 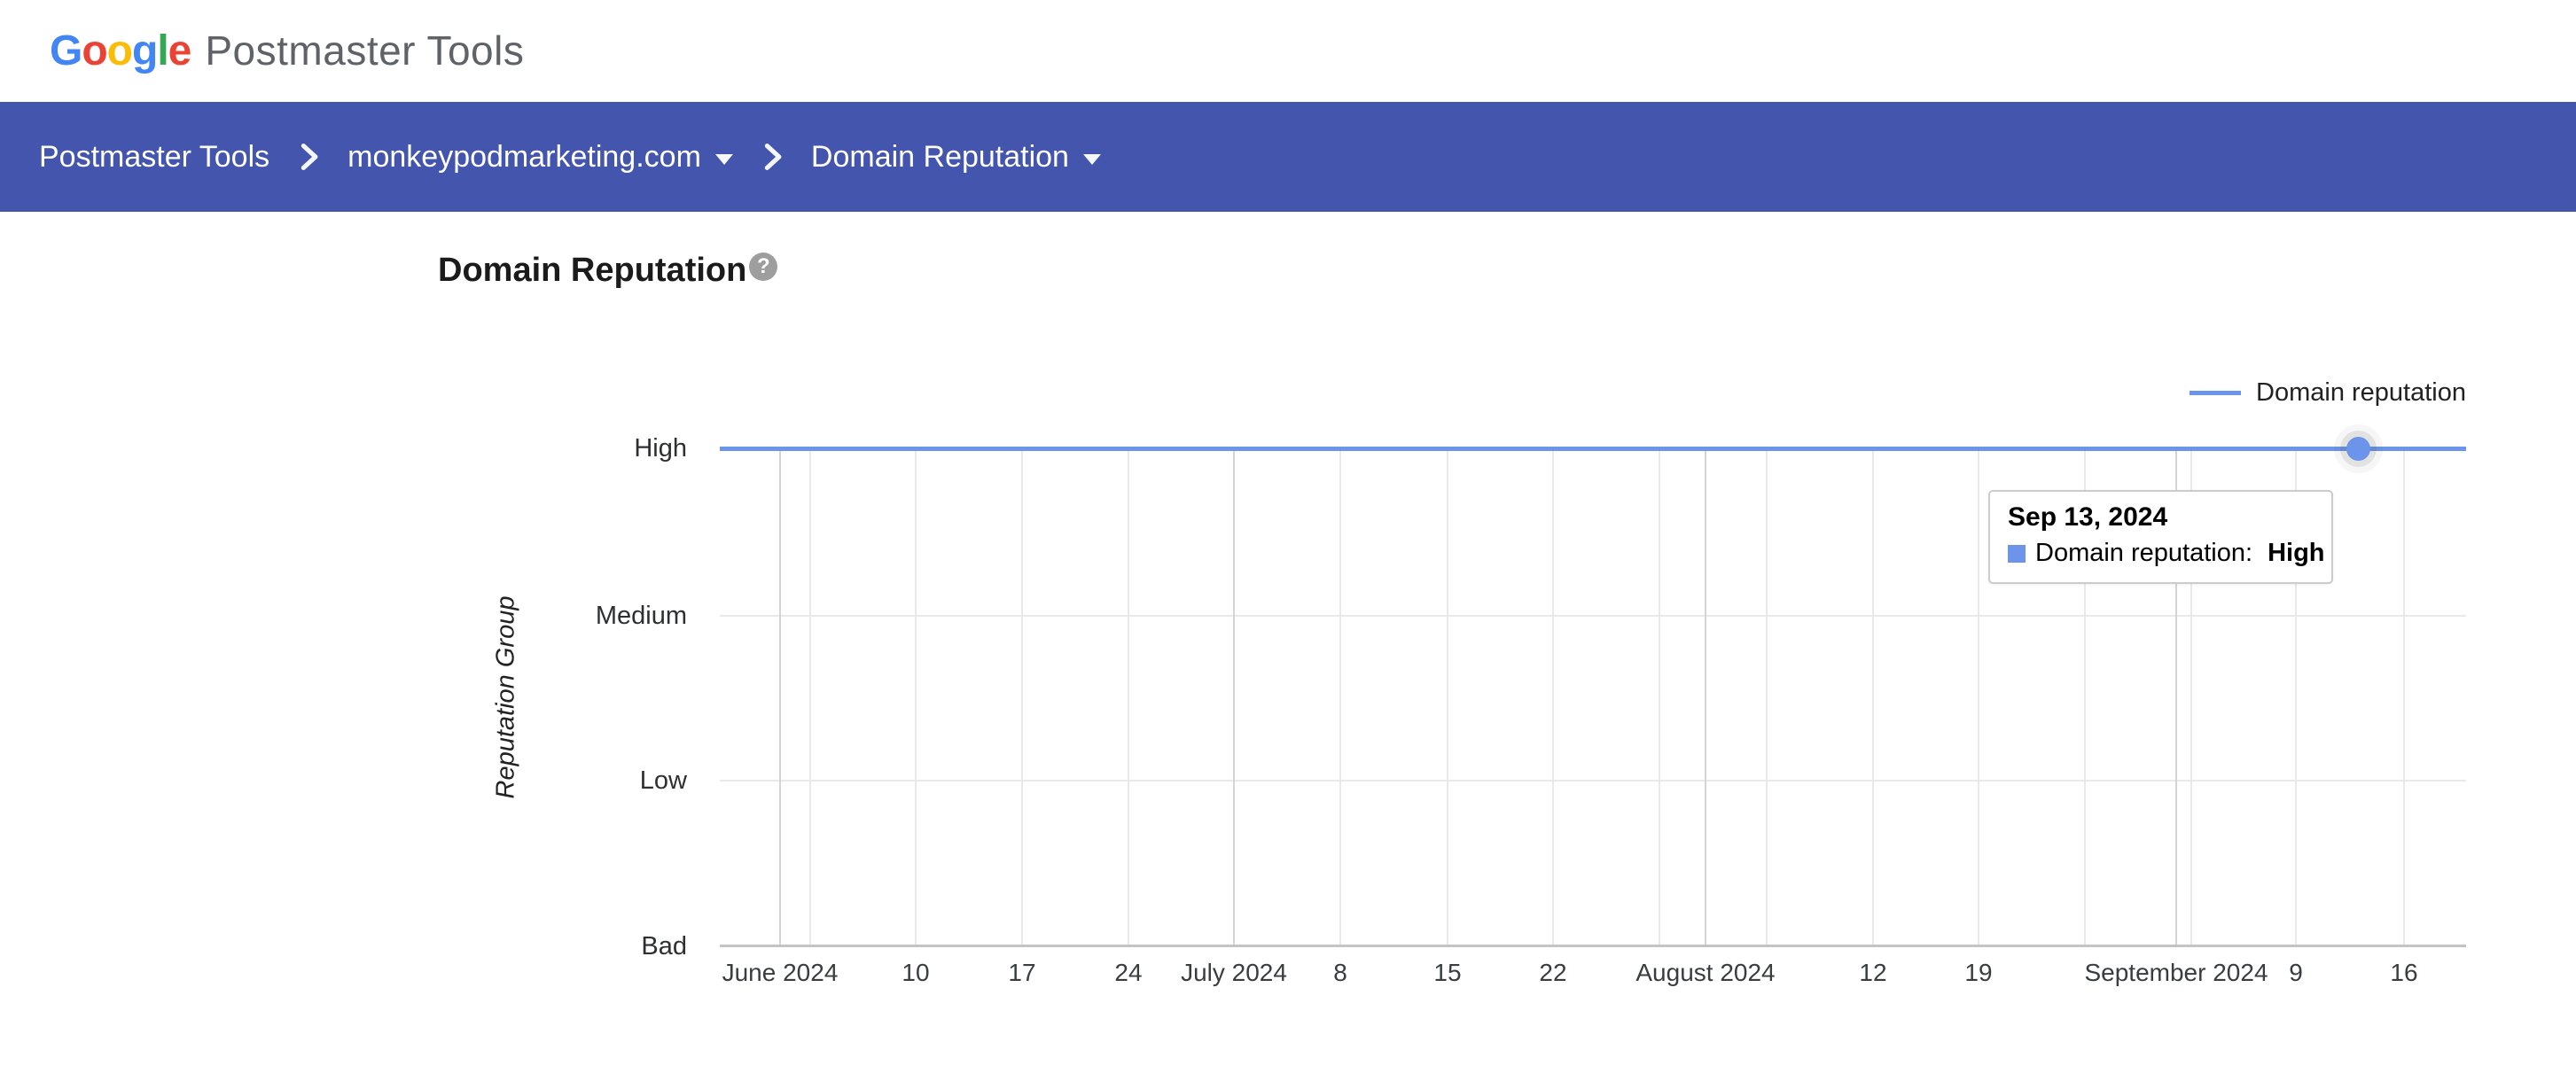 What do you see at coordinates (1447, 972) in the screenshot?
I see `x-axis-tick-label: 15` at bounding box center [1447, 972].